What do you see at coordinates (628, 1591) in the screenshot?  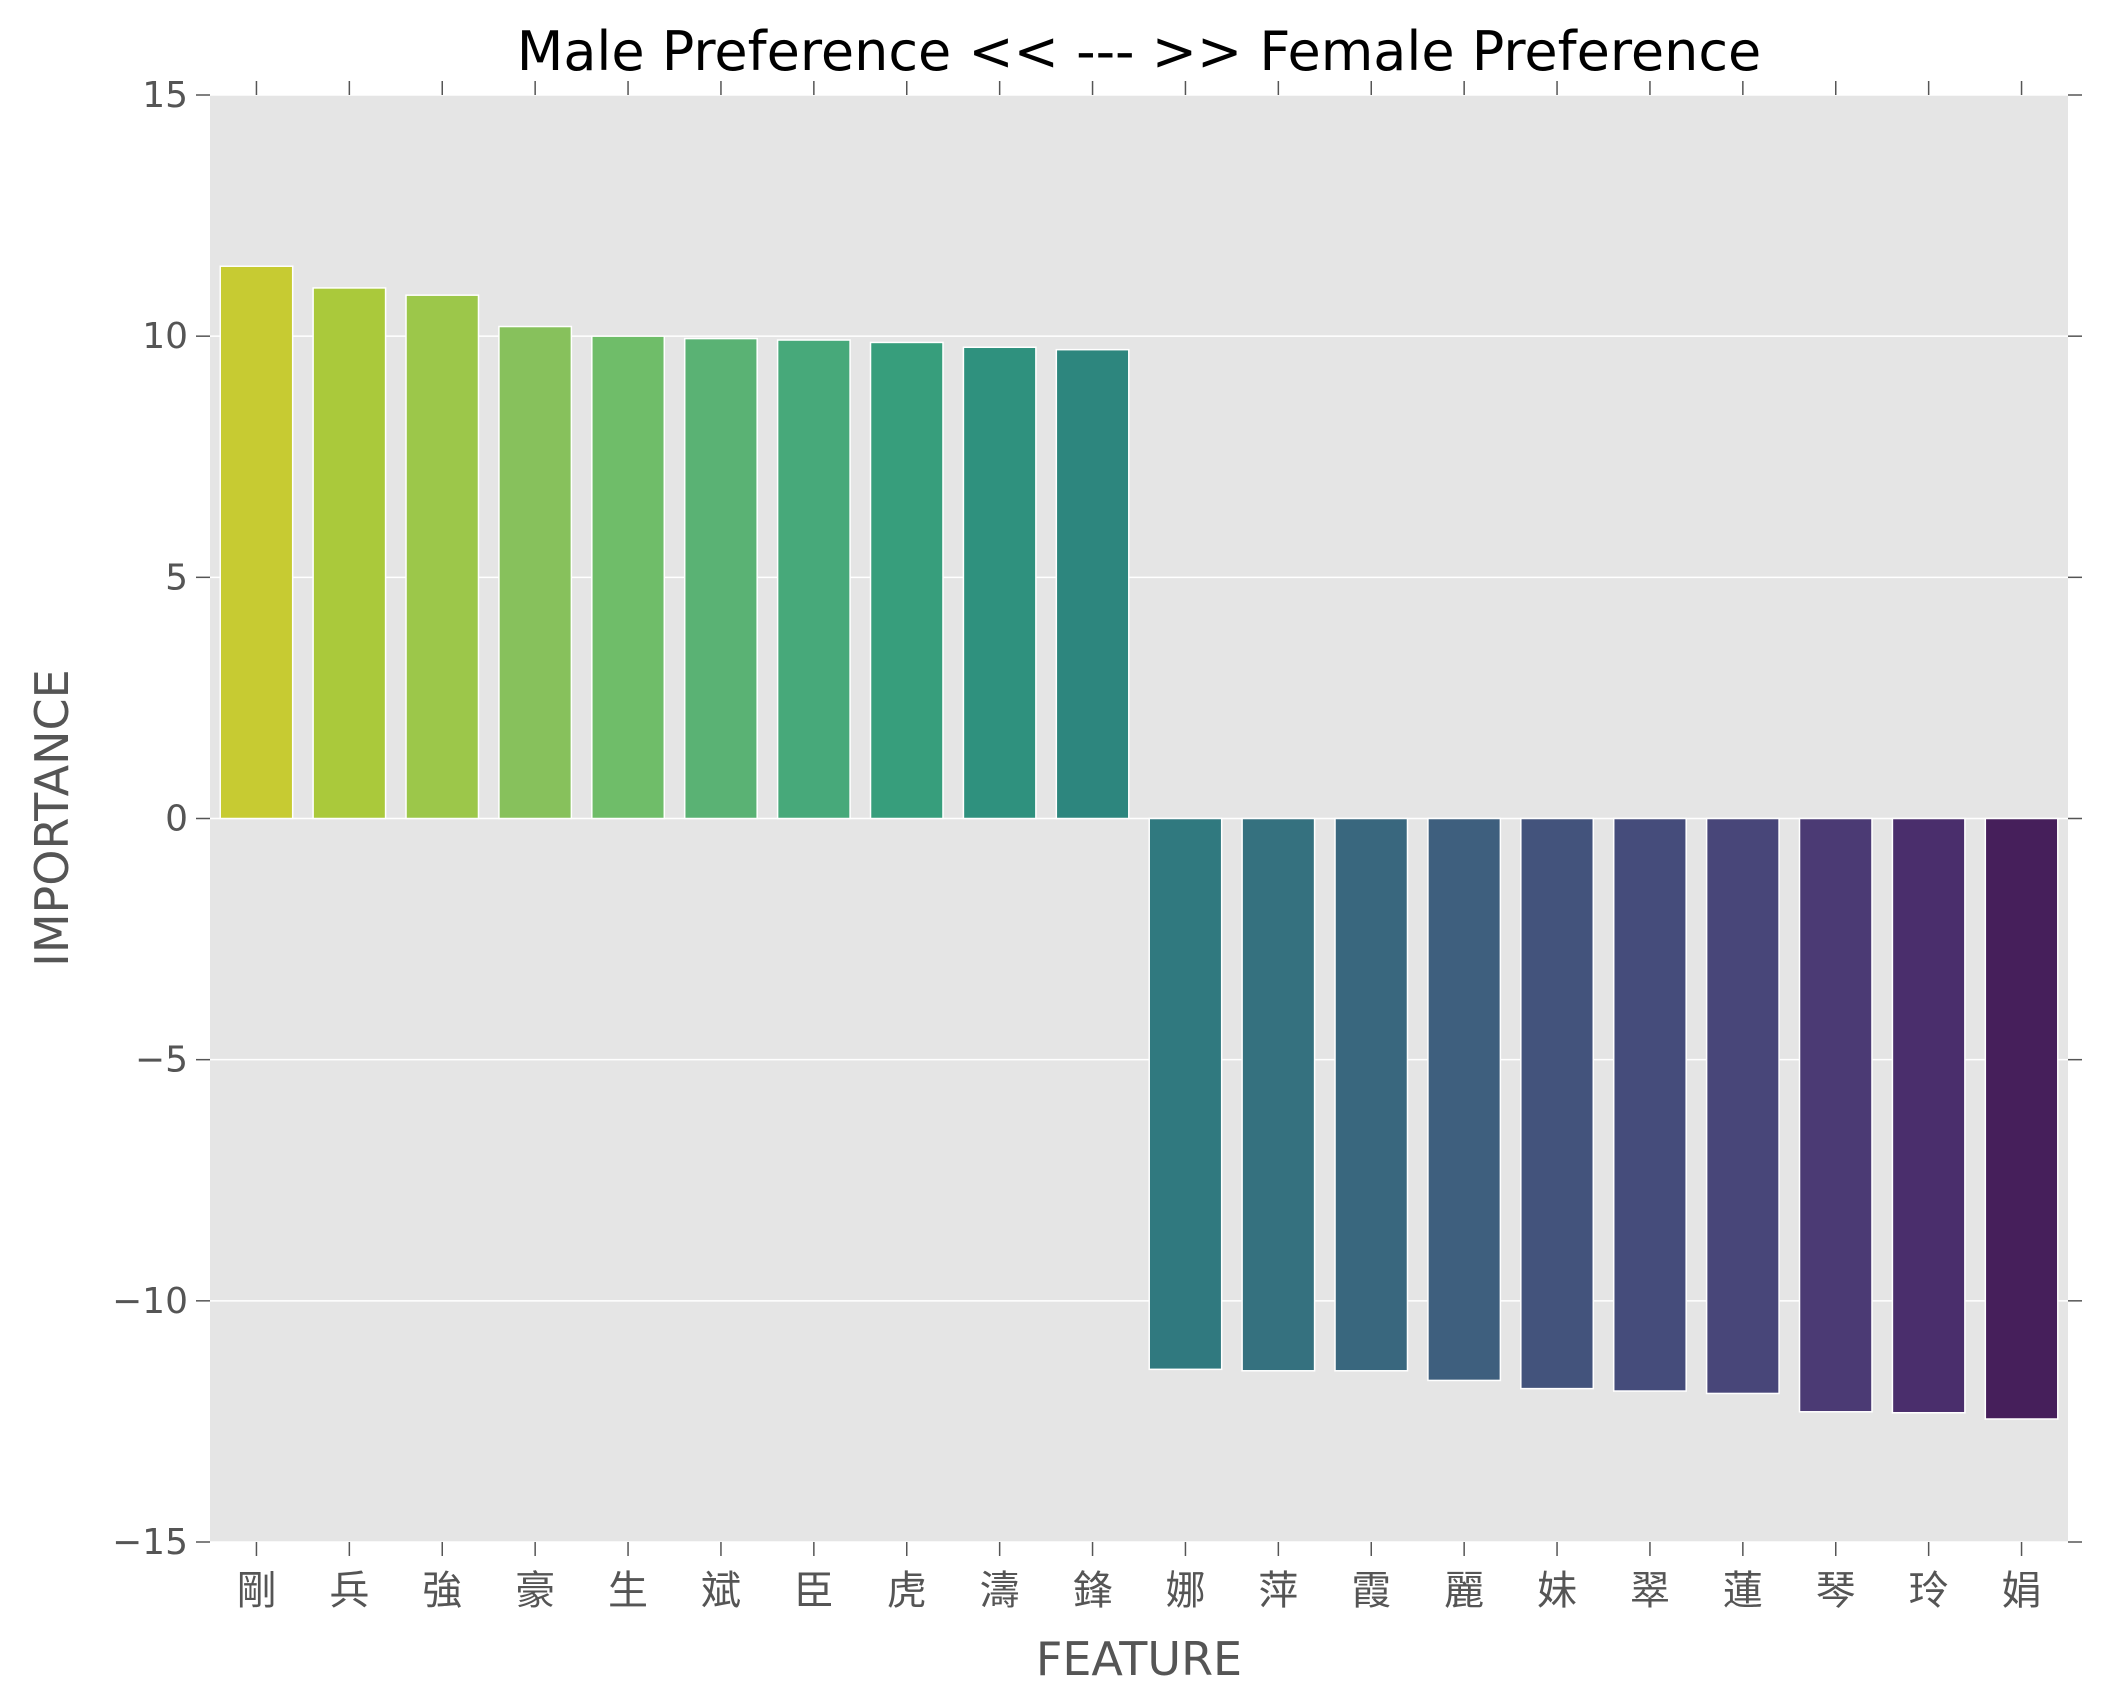 I see `x-tick-label: 生` at bounding box center [628, 1591].